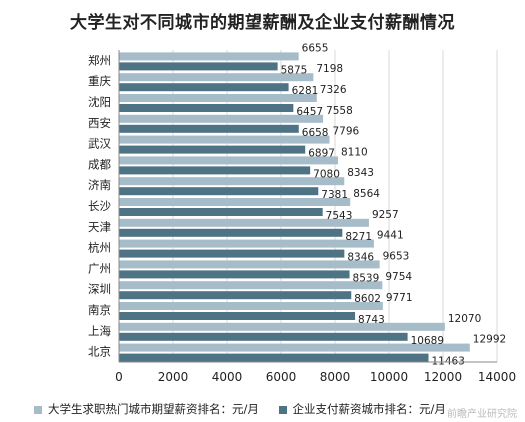  What do you see at coordinates (385, 215) in the screenshot?
I see `data-label-expected: 9257` at bounding box center [385, 215].